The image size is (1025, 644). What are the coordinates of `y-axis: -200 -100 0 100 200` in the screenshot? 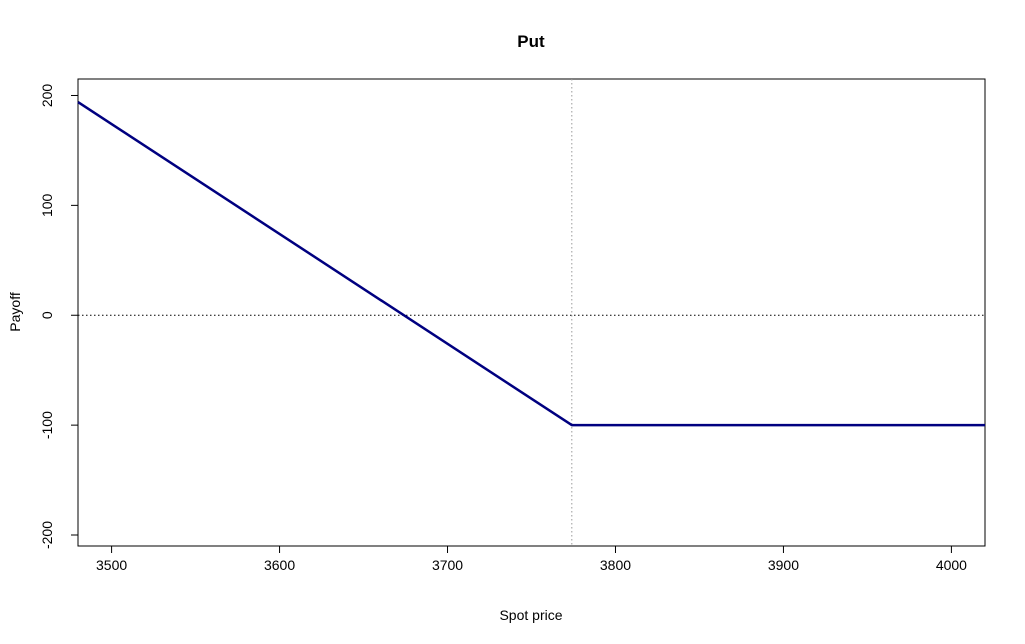 It's located at (58, 316).